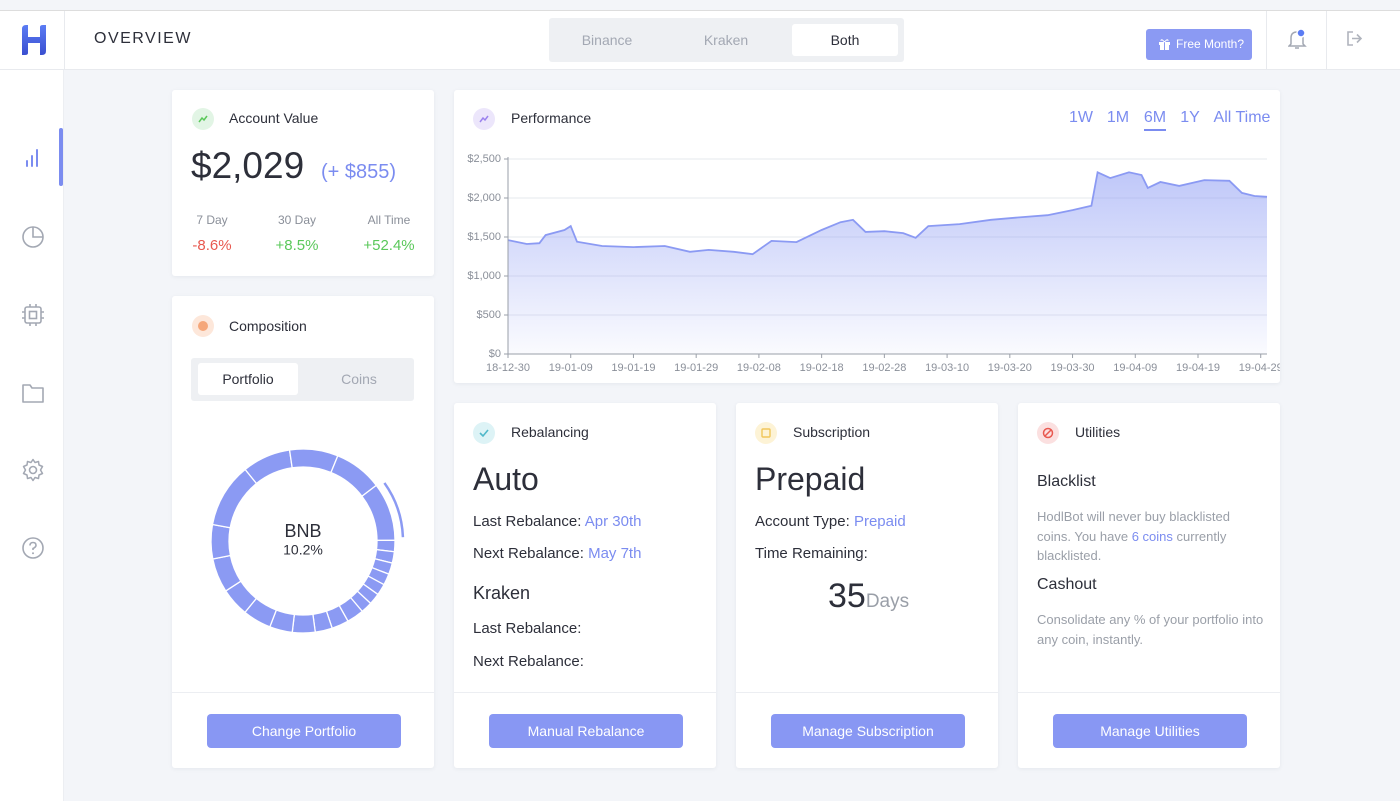  What do you see at coordinates (506, 479) in the screenshot?
I see `rebalance-mode: Auto` at bounding box center [506, 479].